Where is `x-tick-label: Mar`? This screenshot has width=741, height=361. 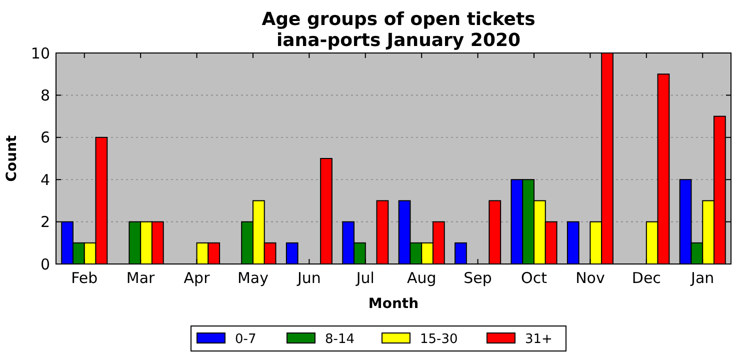 x-tick-label: Mar is located at coordinates (141, 278).